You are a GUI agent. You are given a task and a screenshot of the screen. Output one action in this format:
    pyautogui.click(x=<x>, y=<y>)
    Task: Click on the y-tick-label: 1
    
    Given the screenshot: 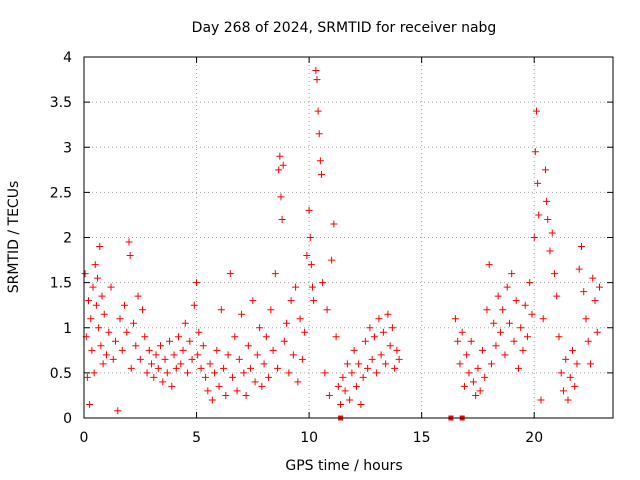 What is the action you would take?
    pyautogui.click(x=67, y=329)
    